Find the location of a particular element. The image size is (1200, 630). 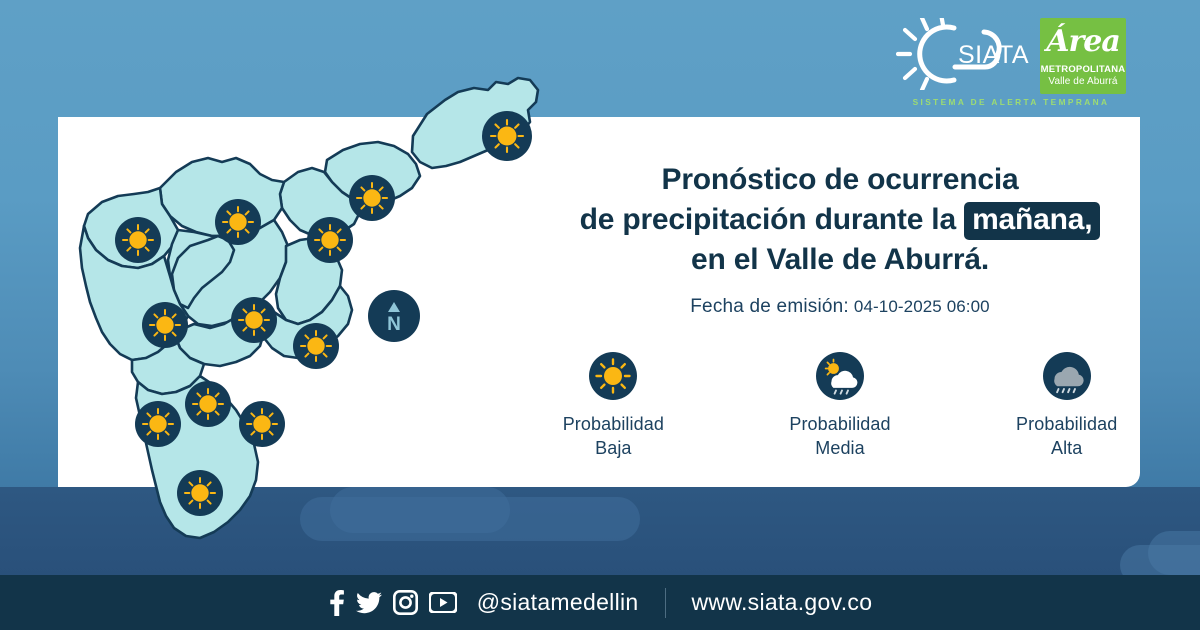

instagram-icon is located at coordinates (405, 602).